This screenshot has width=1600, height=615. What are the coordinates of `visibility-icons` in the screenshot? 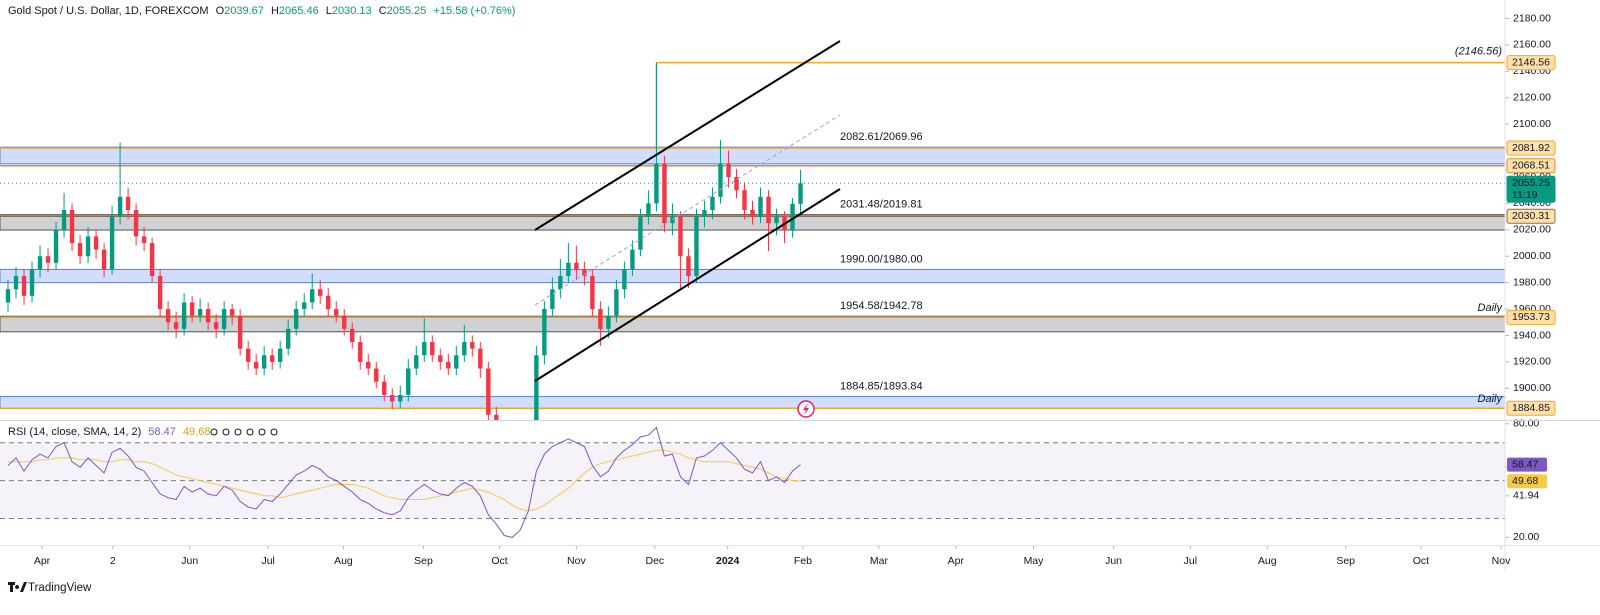 It's located at (244, 432).